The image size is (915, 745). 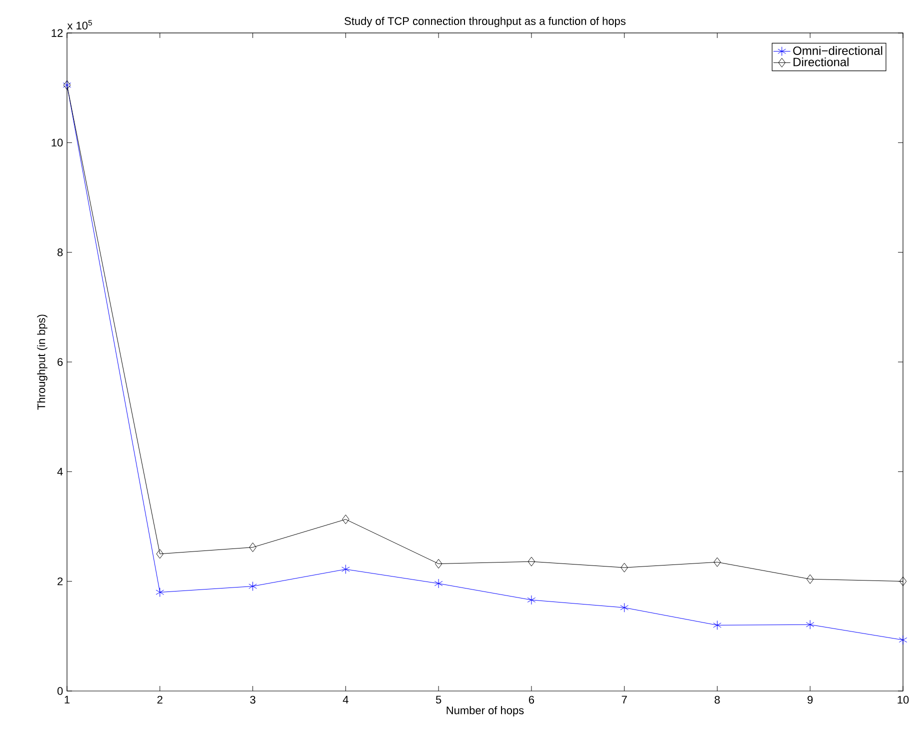 What do you see at coordinates (485, 22) in the screenshot?
I see `chart-title: Study of TCP connection throughput as a function of hops` at bounding box center [485, 22].